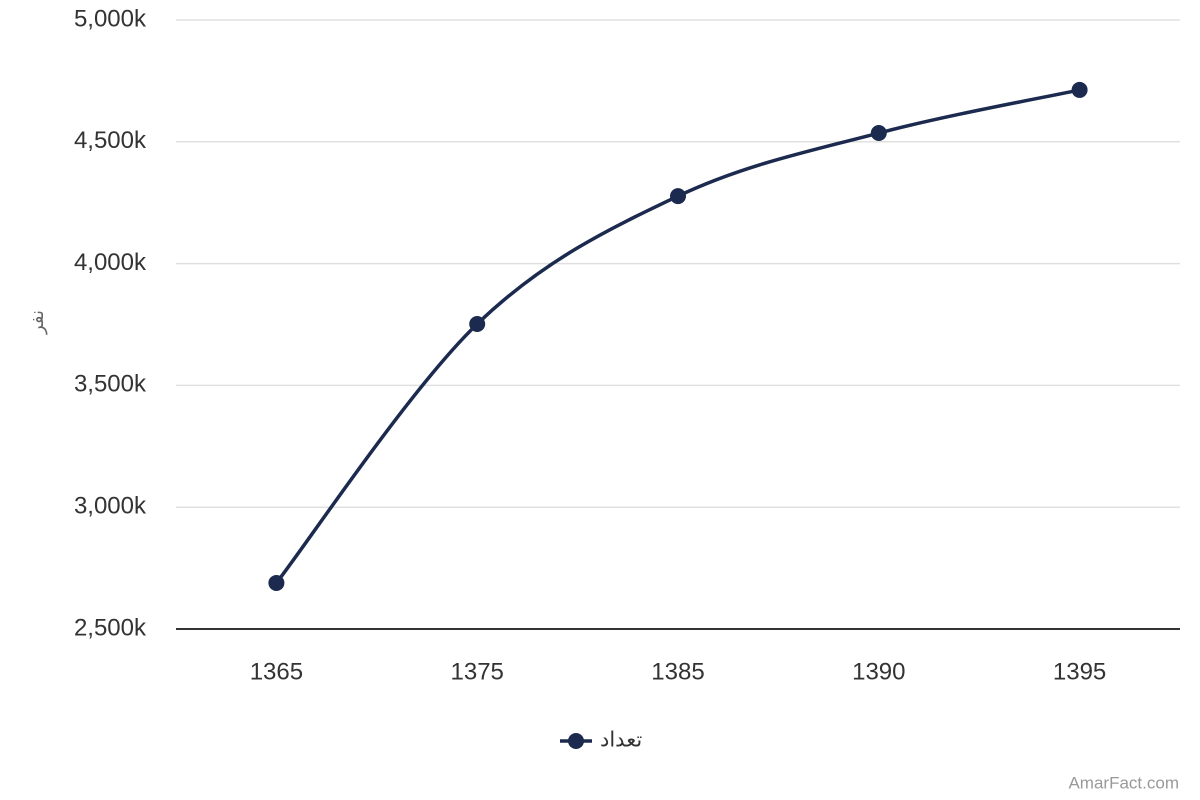  I want to click on y-tick-label: 3,500k, so click(110, 384).